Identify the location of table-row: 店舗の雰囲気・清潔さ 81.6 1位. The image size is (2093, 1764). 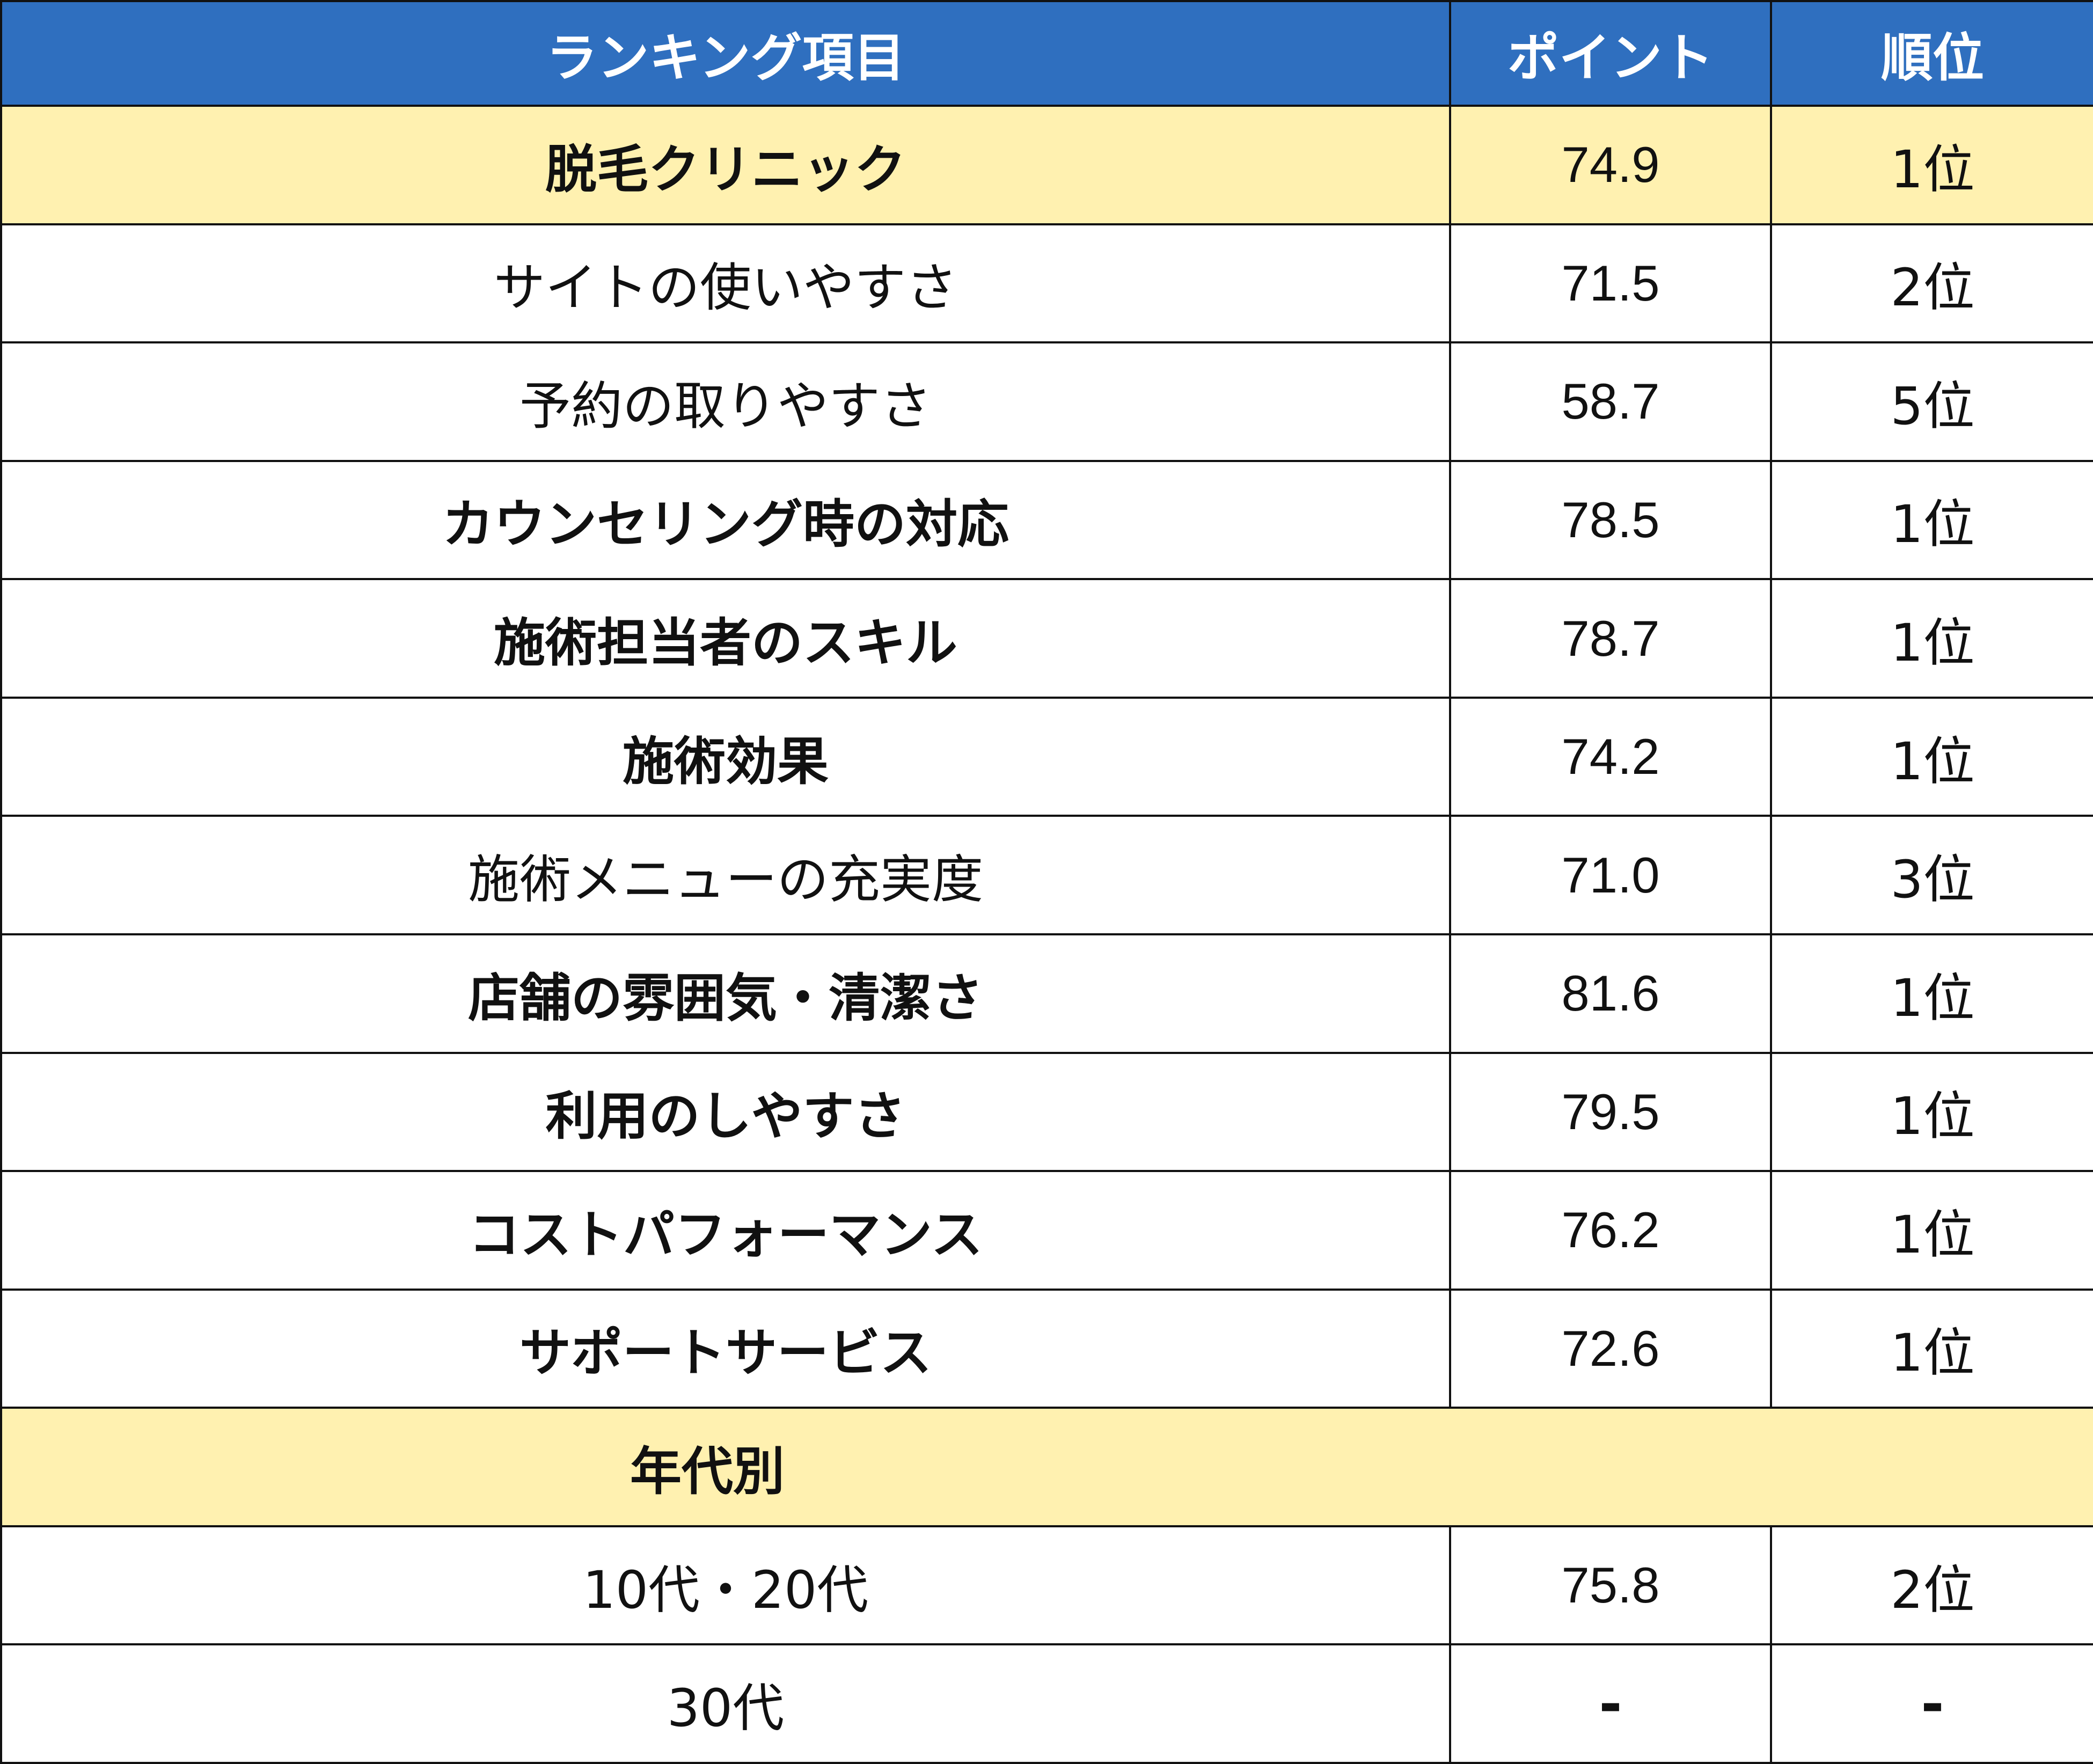
(1046, 994).